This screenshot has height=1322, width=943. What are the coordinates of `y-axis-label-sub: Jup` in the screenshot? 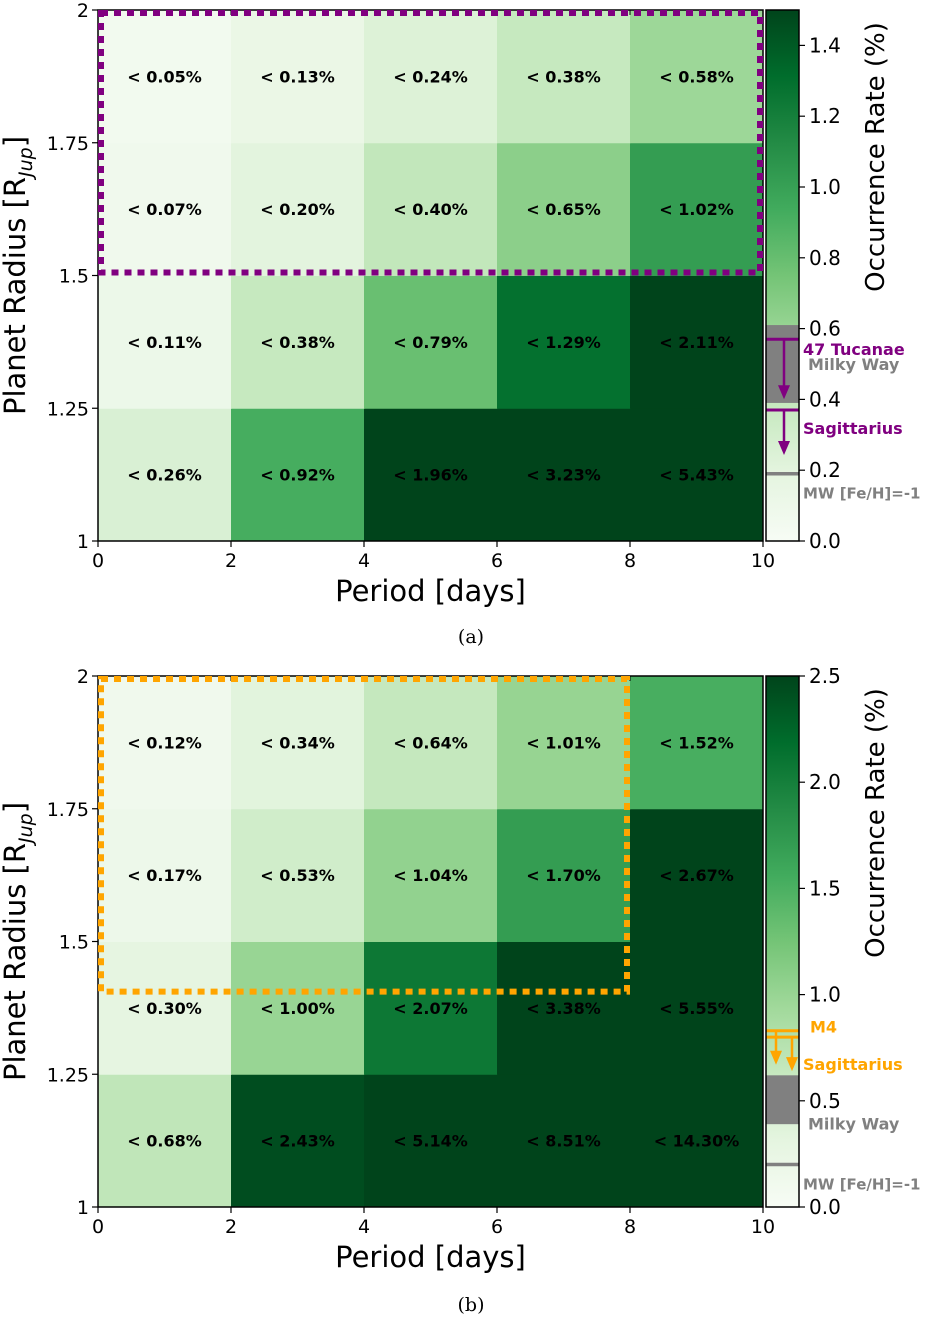 It's located at (26, 830).